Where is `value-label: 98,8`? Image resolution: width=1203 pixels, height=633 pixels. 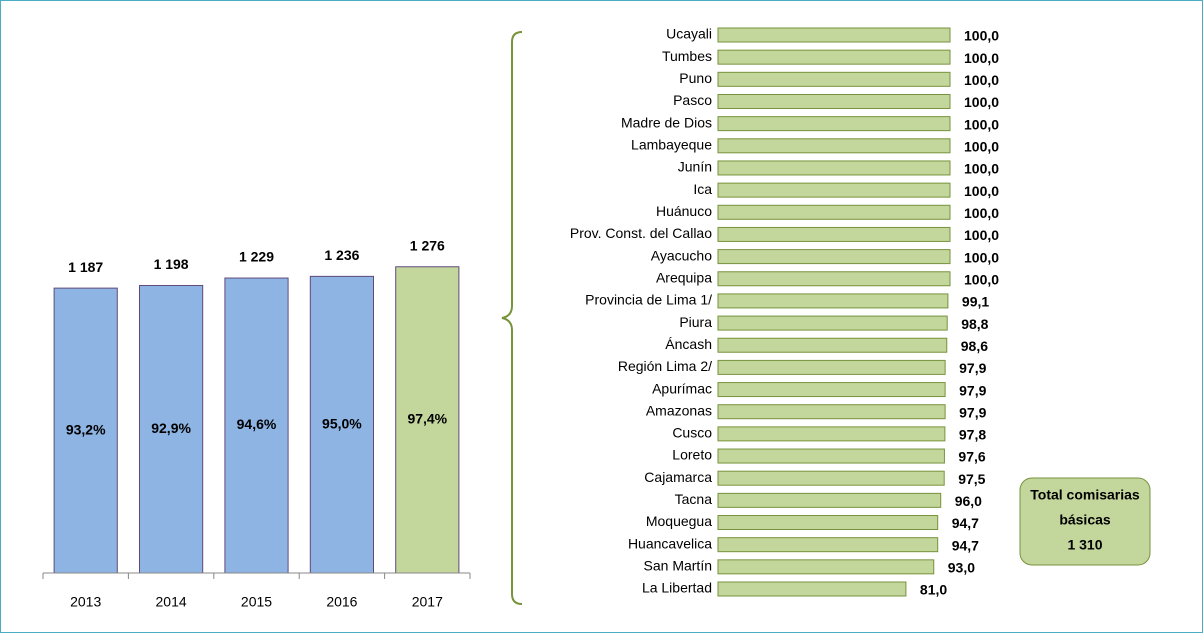
value-label: 98,8 is located at coordinates (974, 324).